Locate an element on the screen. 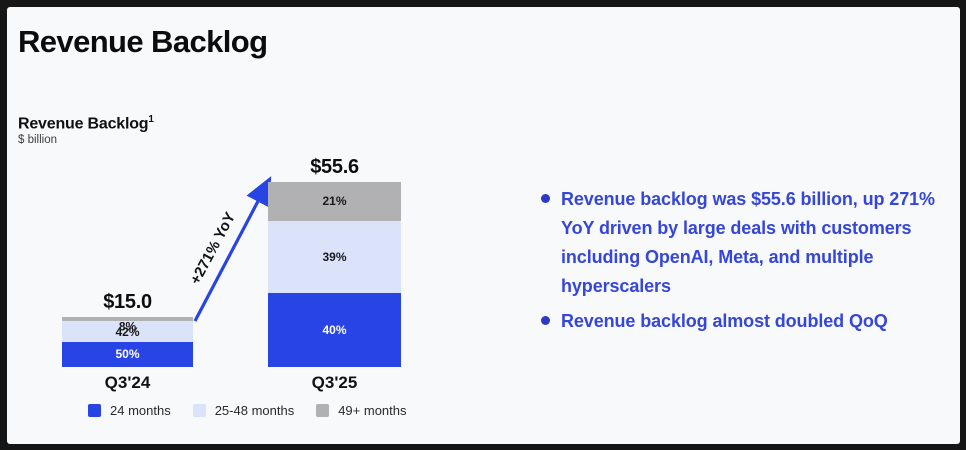 This screenshot has height=450, width=966. legend-item: 49+ months is located at coordinates (361, 410).